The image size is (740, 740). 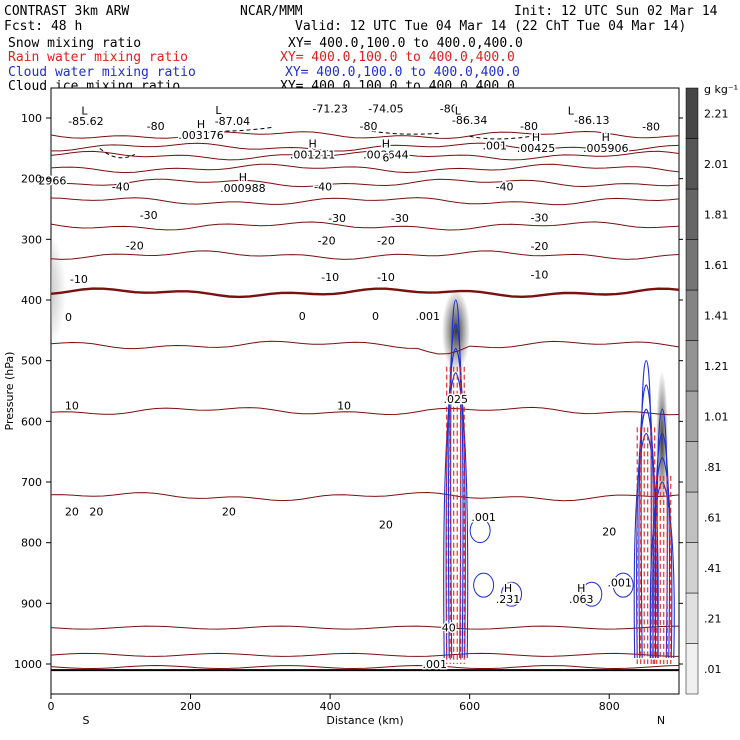 What do you see at coordinates (716, 164) in the screenshot?
I see `colorbar-level-label: 2.01` at bounding box center [716, 164].